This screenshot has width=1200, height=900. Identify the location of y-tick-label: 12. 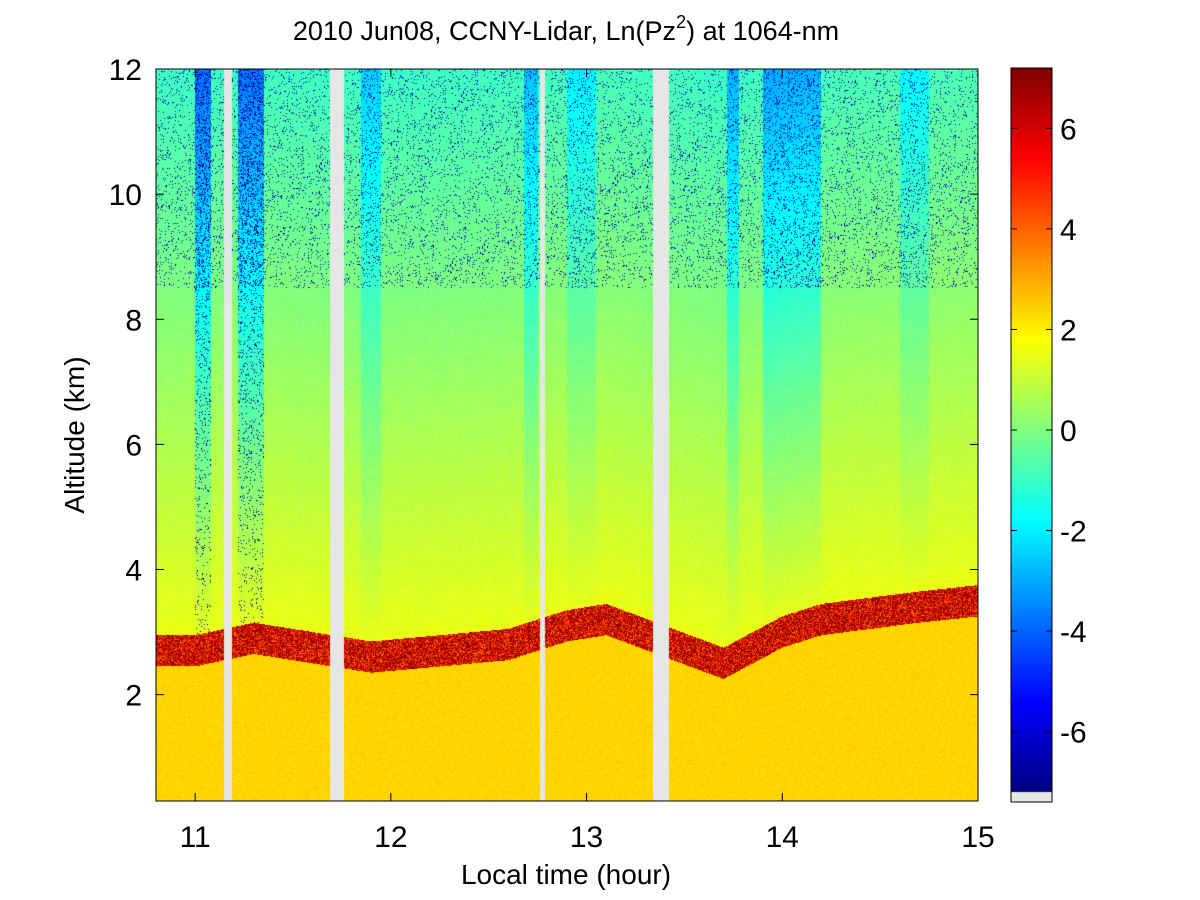
(125, 70).